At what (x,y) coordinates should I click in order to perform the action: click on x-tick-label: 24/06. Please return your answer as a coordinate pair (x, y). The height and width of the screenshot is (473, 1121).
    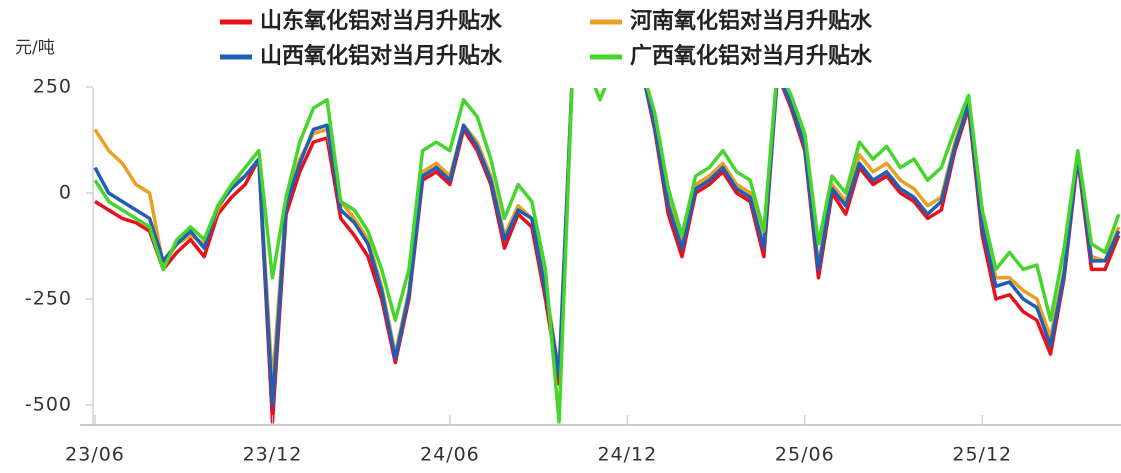
    Looking at the image, I should click on (450, 455).